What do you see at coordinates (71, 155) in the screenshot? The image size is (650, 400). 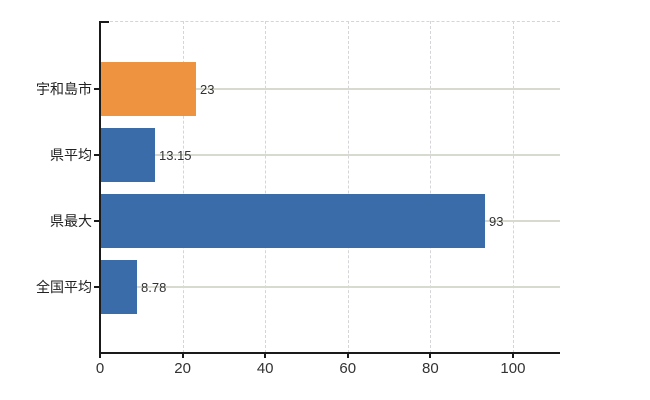 I see `category-label: 県平均` at bounding box center [71, 155].